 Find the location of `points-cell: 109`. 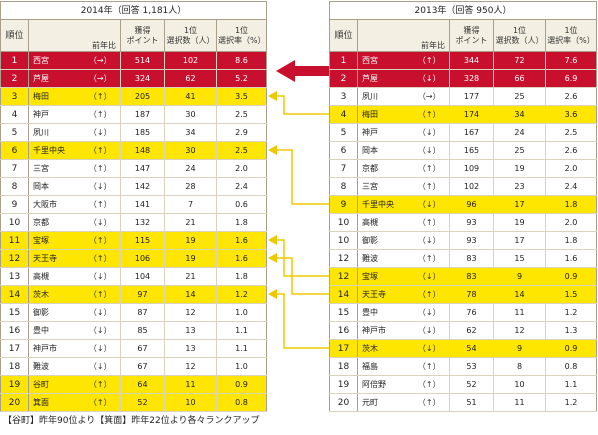

points-cell: 109 is located at coordinates (471, 168).